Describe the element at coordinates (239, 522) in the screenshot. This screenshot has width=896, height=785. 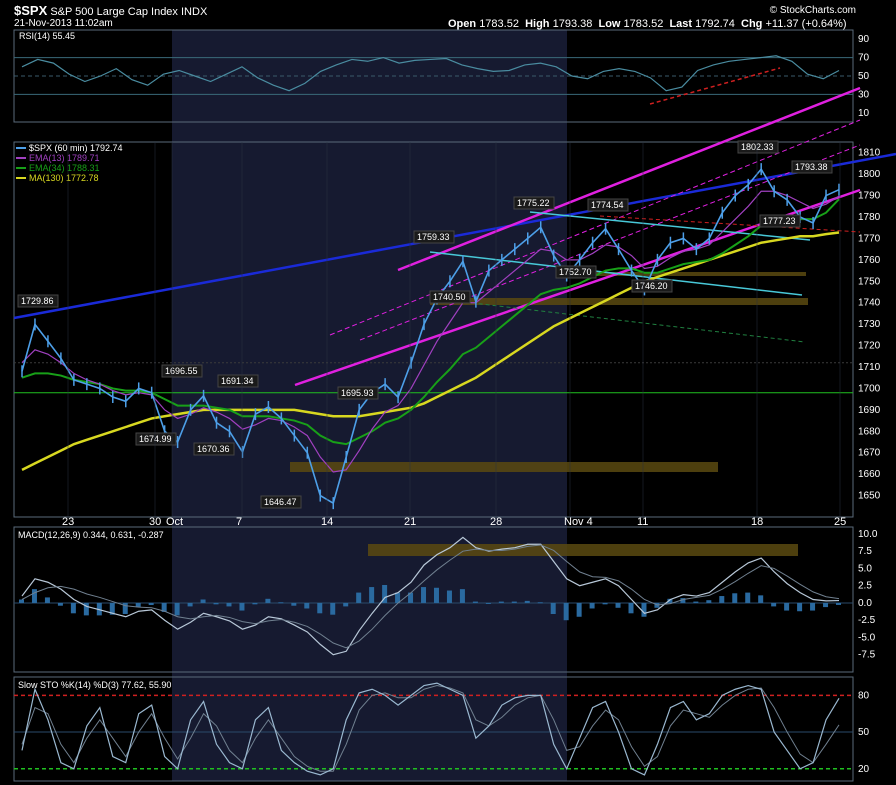
I see `x-tick-label: 7` at that location.